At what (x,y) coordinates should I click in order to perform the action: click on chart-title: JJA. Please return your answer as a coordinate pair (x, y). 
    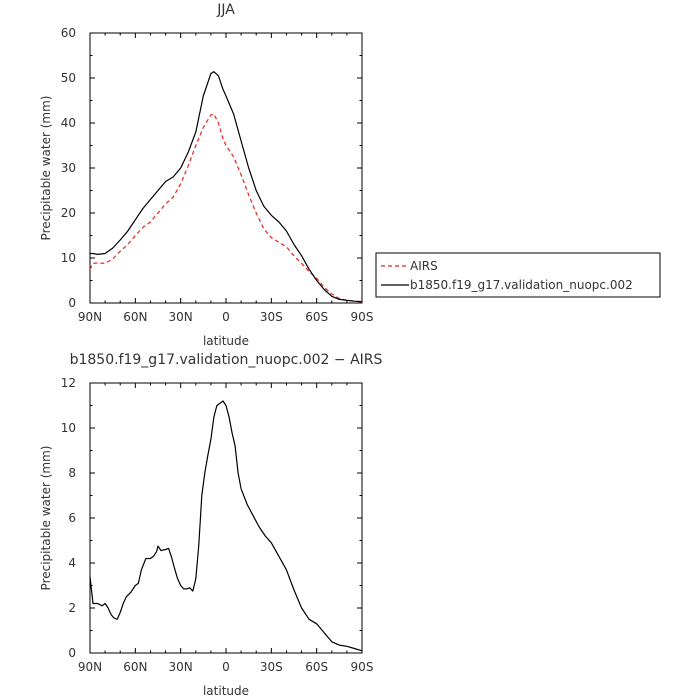
    Looking at the image, I should click on (225, 10).